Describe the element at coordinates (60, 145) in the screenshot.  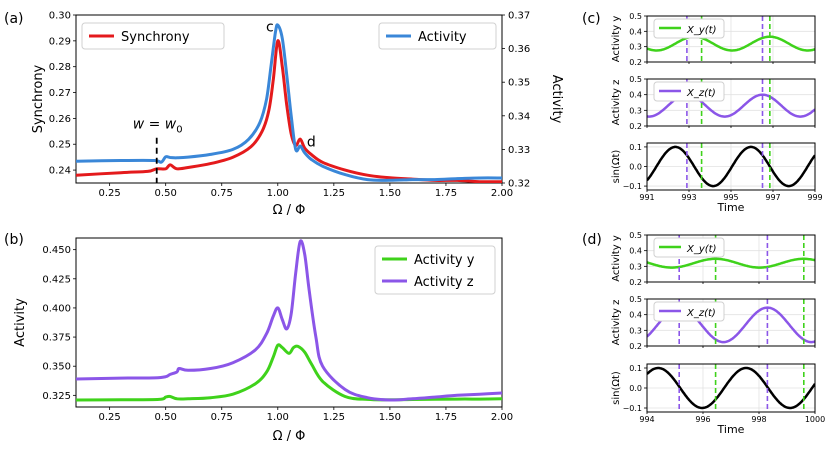
I see `y-tick-label: 0.25` at that location.